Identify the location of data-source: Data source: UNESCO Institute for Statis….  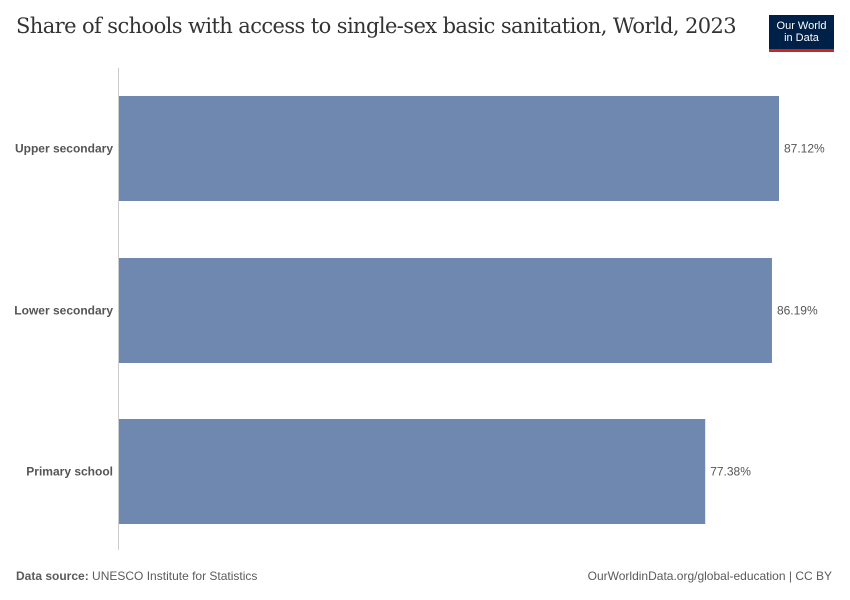
(136, 576).